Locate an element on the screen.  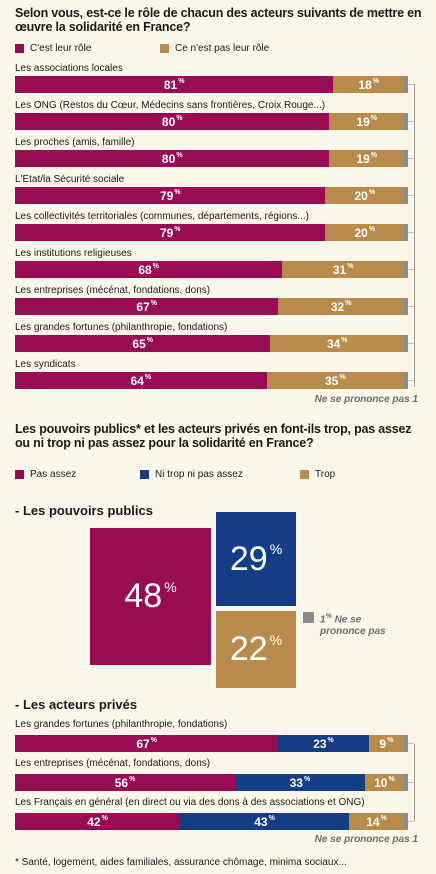
role-category-label: L'Etat/la Sécurité sociale is located at coordinates (70, 179).